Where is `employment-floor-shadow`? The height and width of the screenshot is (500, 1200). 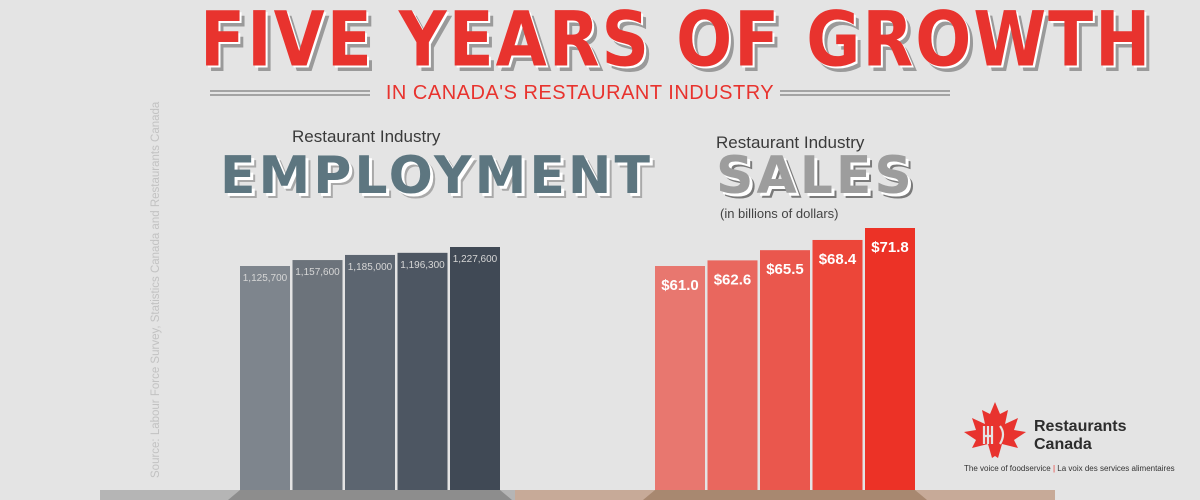 employment-floor-shadow is located at coordinates (370, 495).